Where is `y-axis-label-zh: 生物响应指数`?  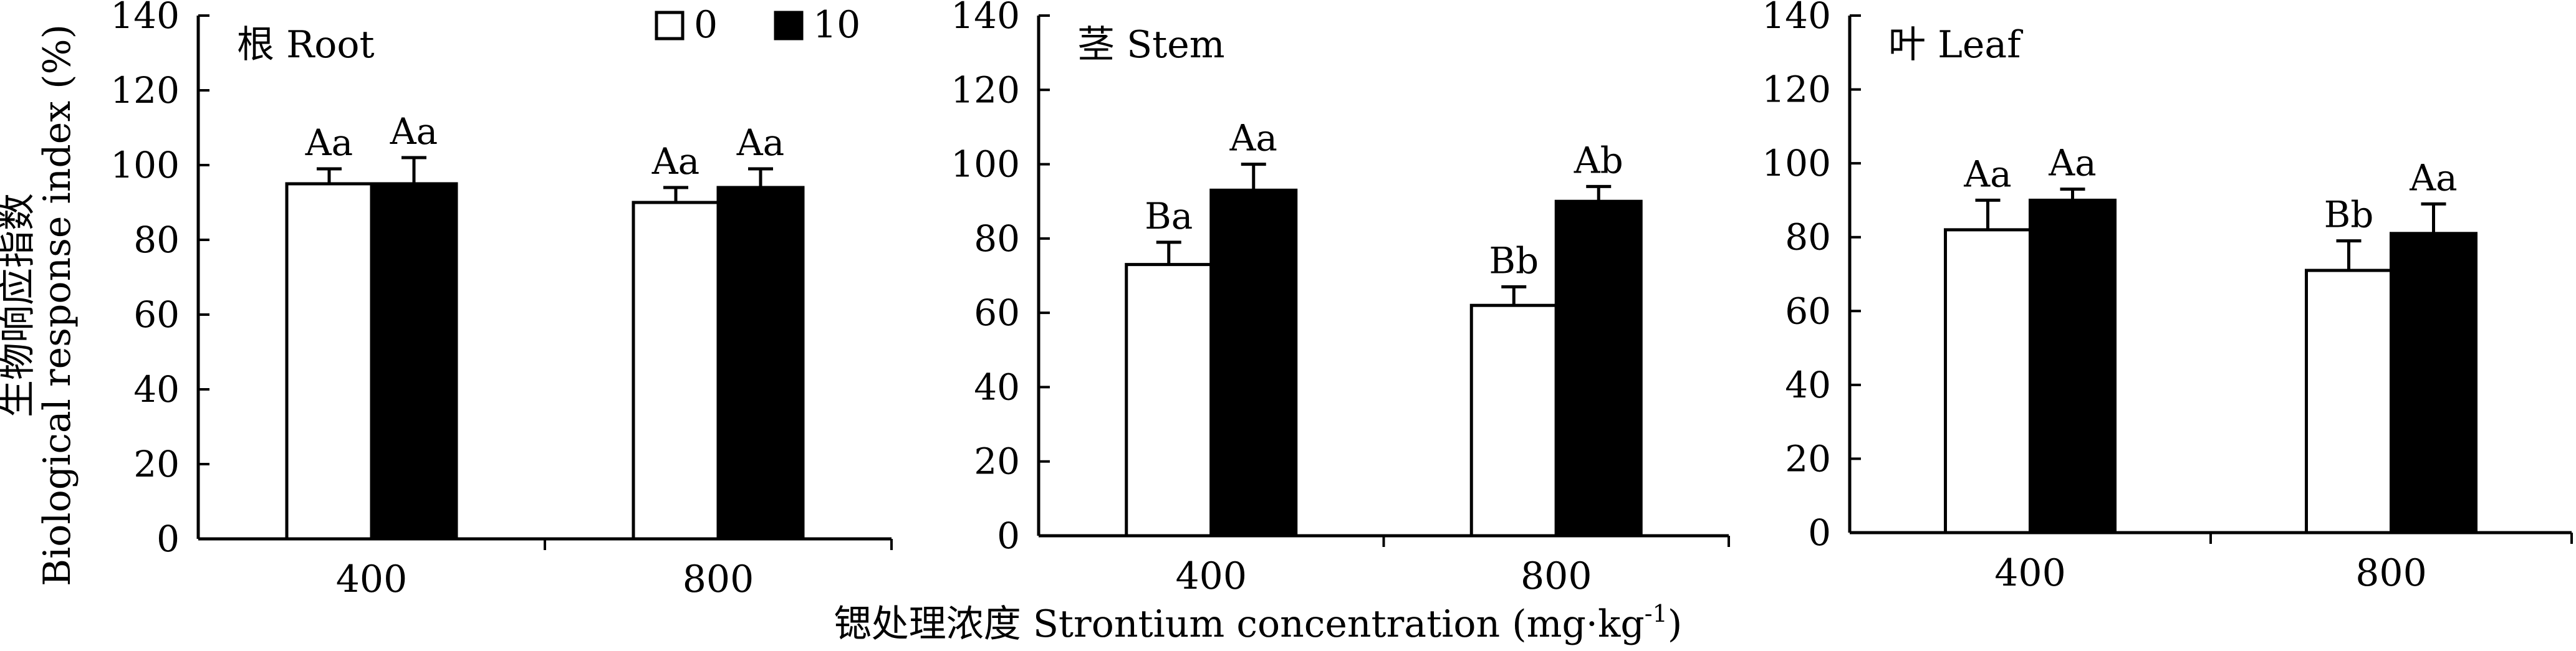
y-axis-label-zh: 生物响应指数 is located at coordinates (19, 305).